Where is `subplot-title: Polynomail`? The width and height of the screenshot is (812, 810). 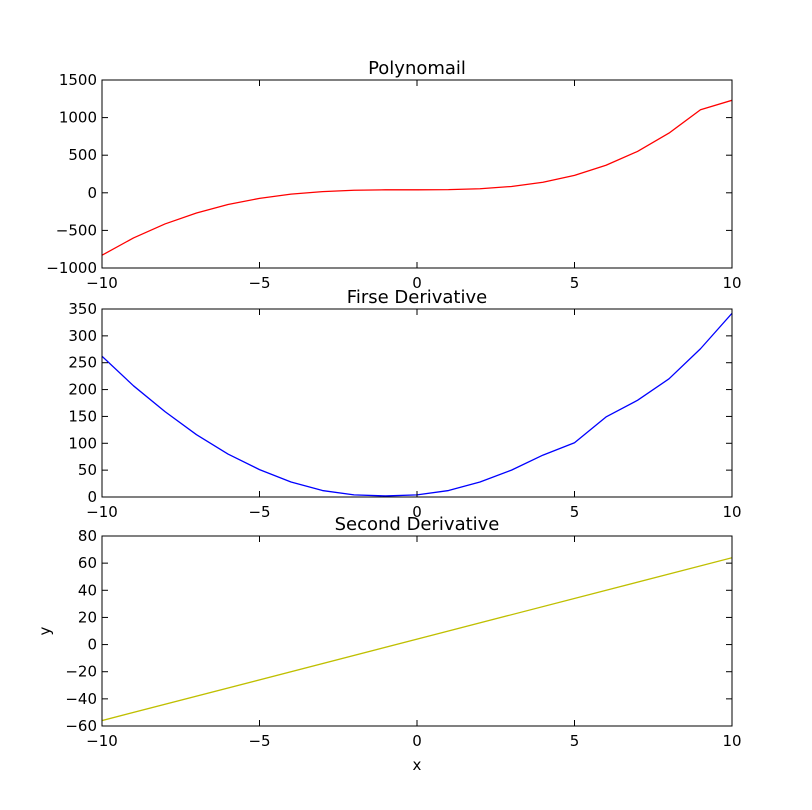
subplot-title: Polynomail is located at coordinates (417, 68).